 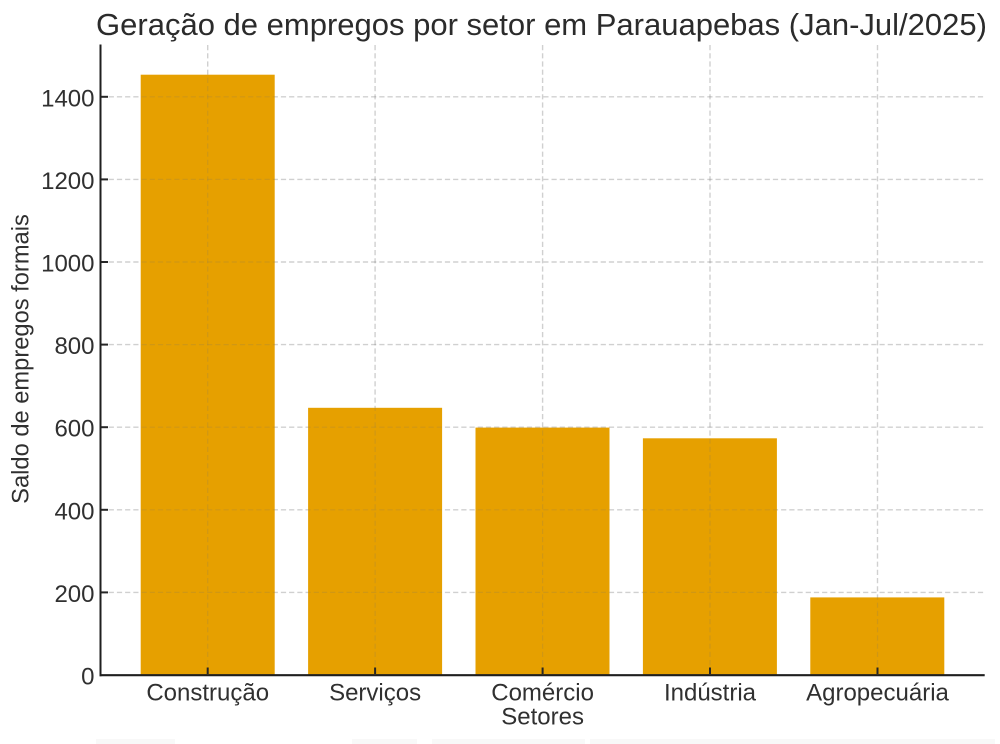 I want to click on svg-text: Indústria, so click(x=710, y=692).